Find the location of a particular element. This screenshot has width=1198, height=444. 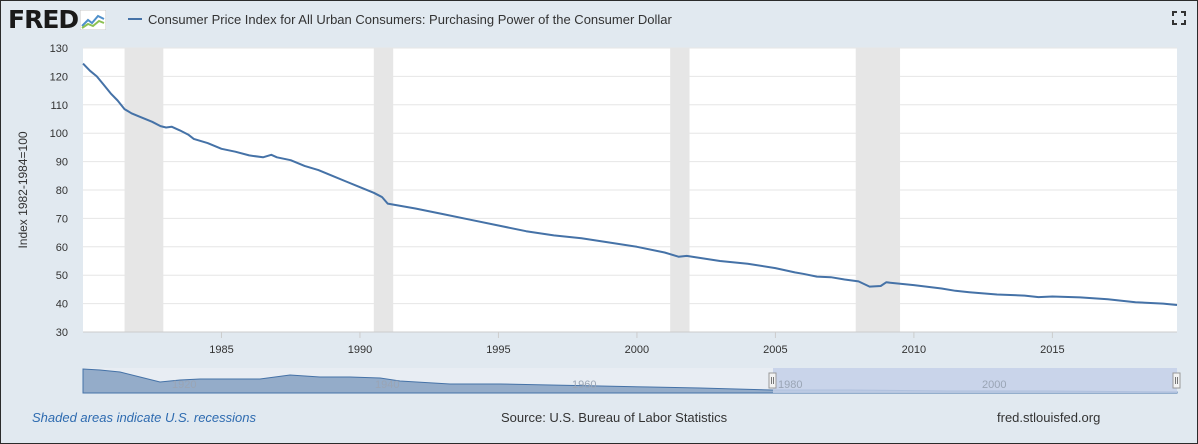

y-tick-label: 60 is located at coordinates (62, 248).